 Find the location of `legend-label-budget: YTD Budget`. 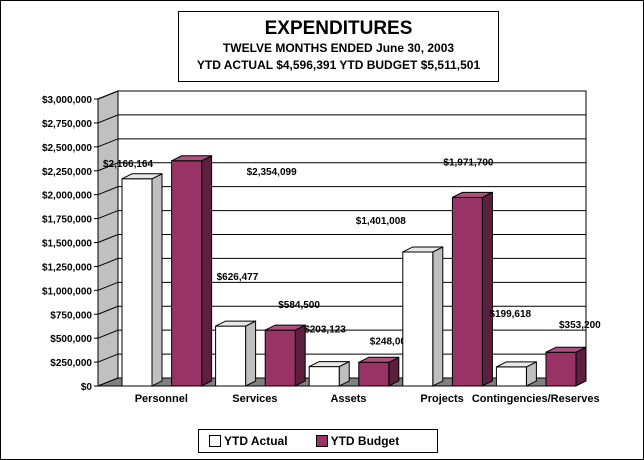

legend-label-budget: YTD Budget is located at coordinates (365, 441).